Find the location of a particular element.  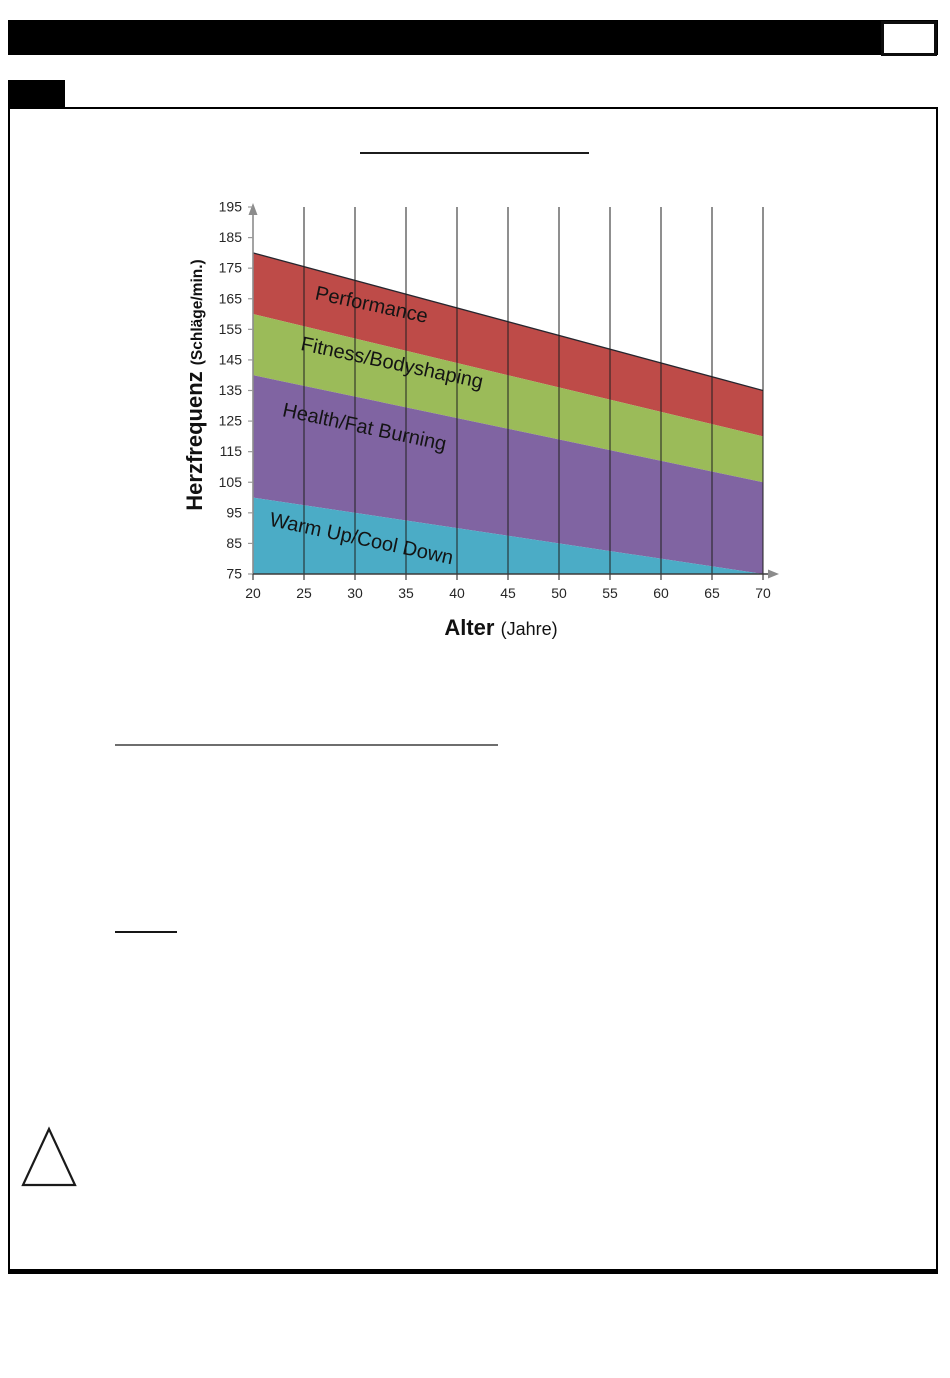

header-title-text is located at coordinates (448, 37).